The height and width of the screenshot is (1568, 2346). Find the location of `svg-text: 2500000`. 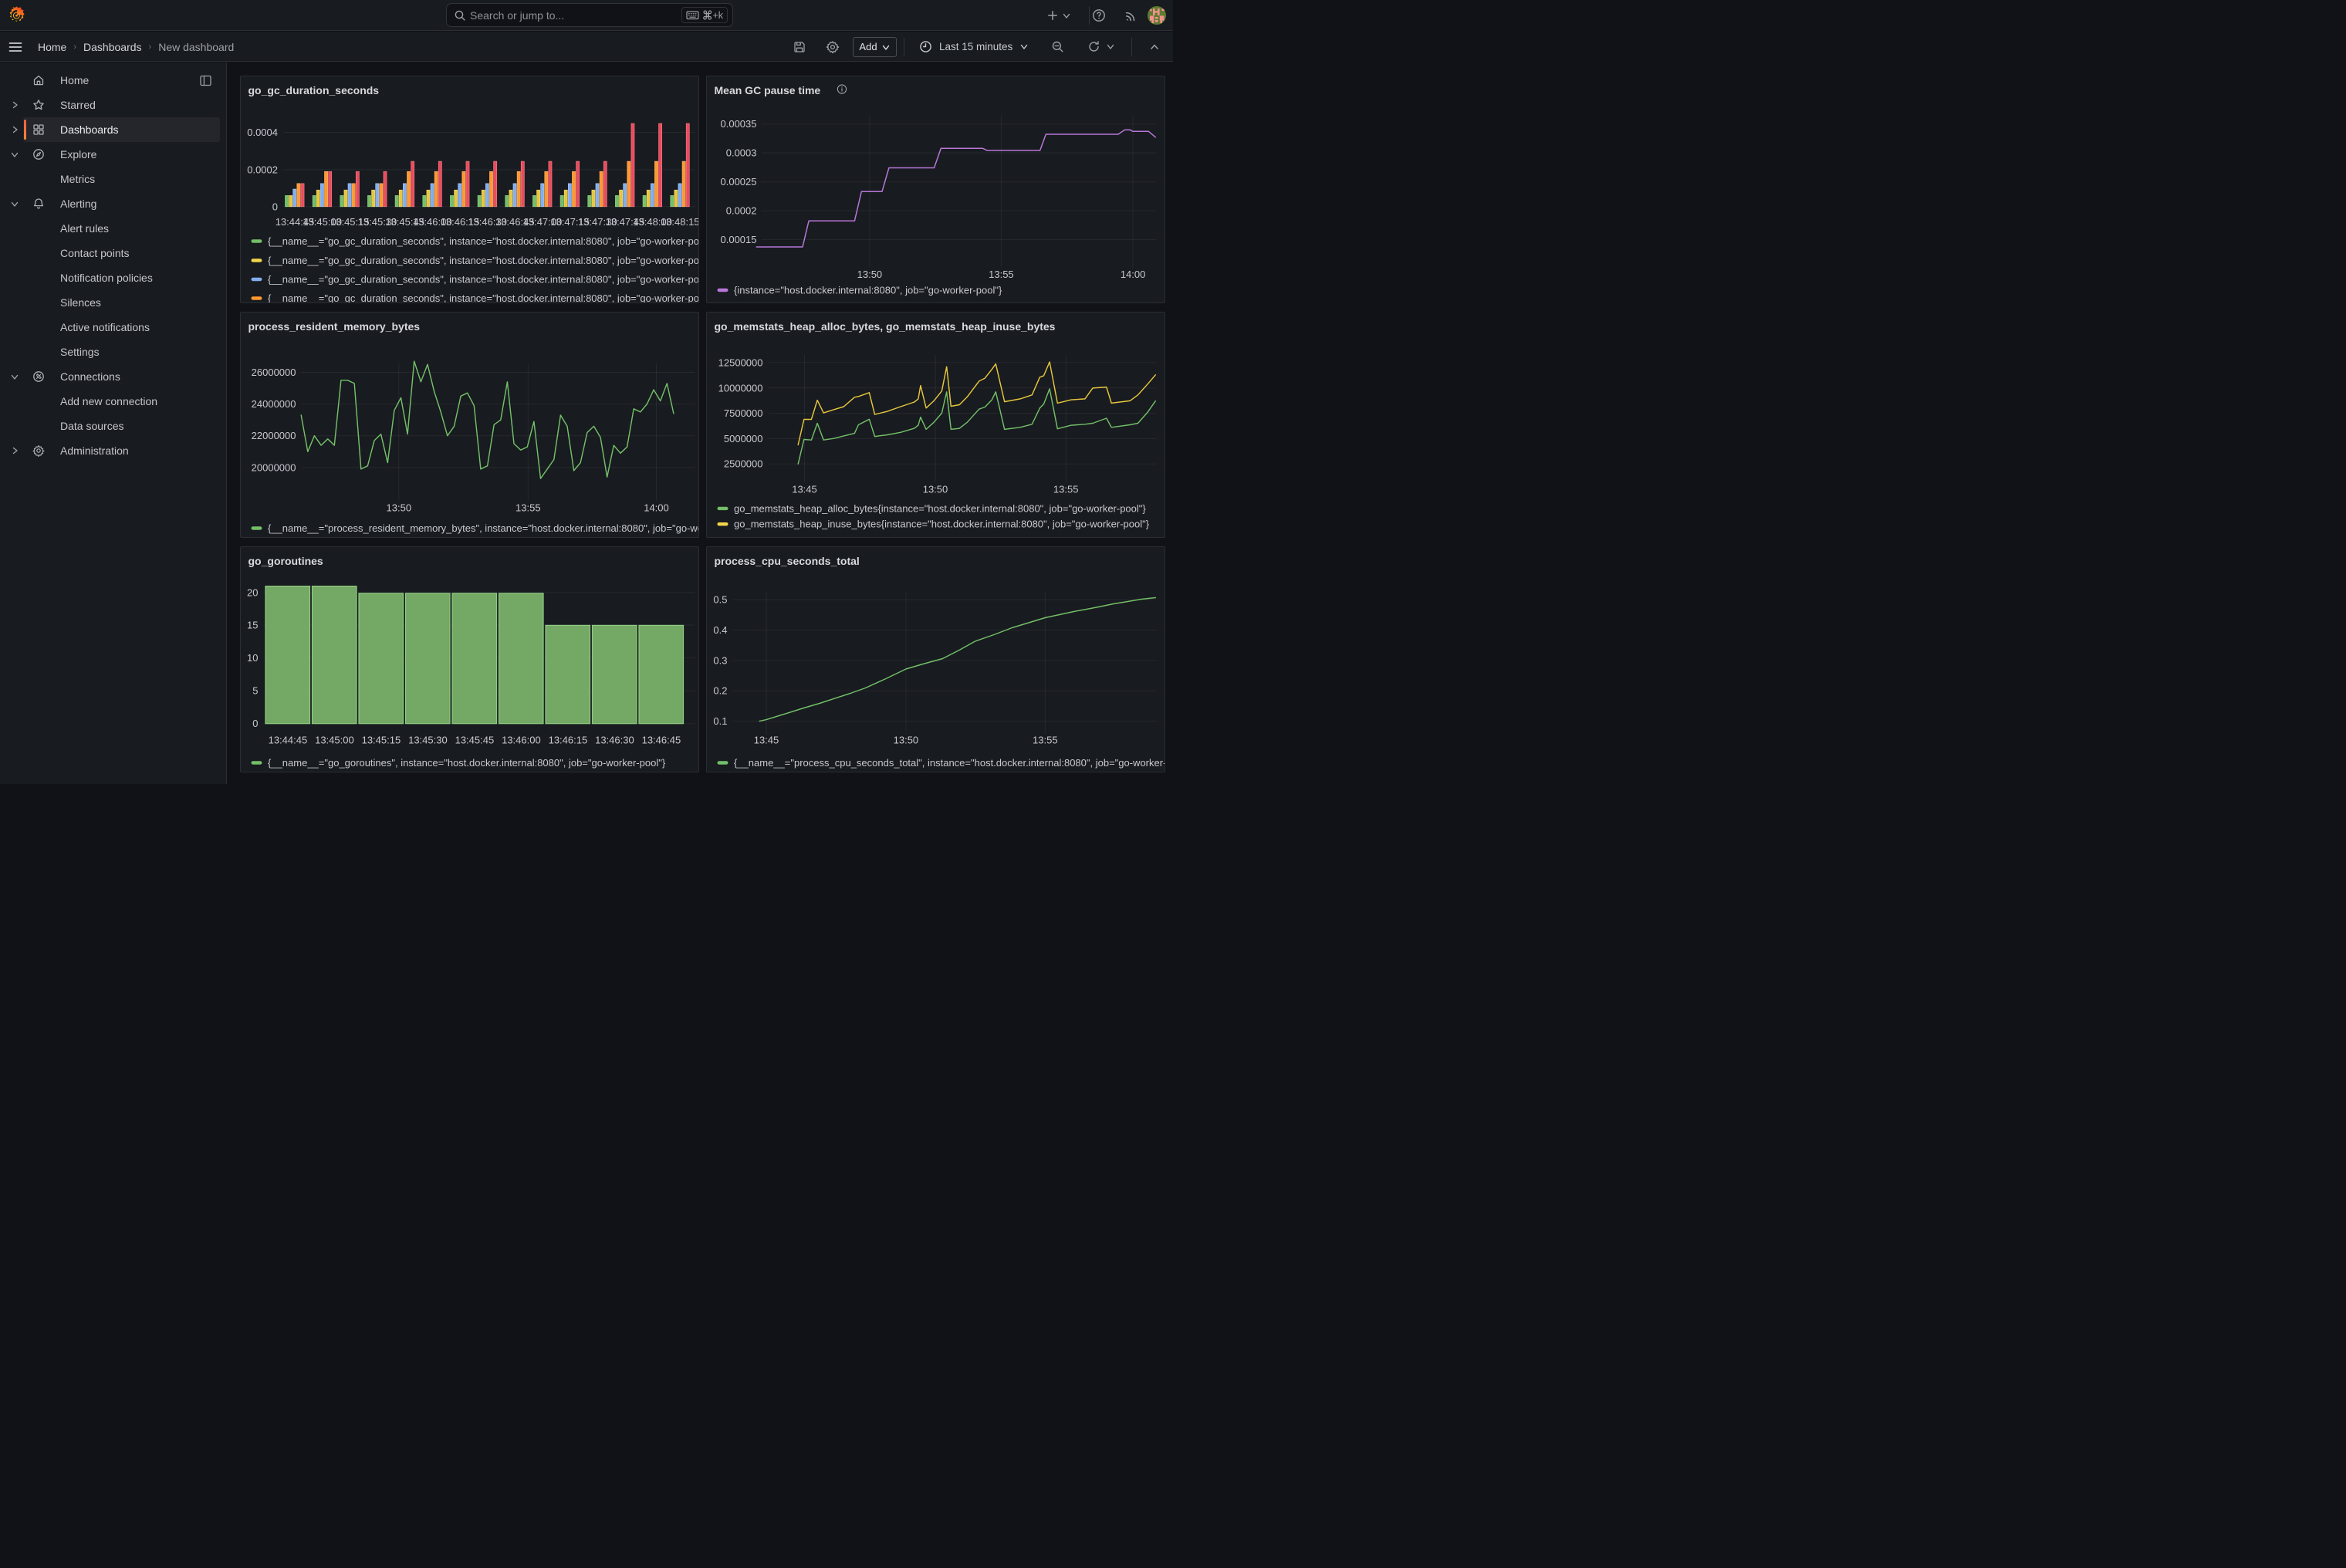

svg-text: 2500000 is located at coordinates (742, 464).